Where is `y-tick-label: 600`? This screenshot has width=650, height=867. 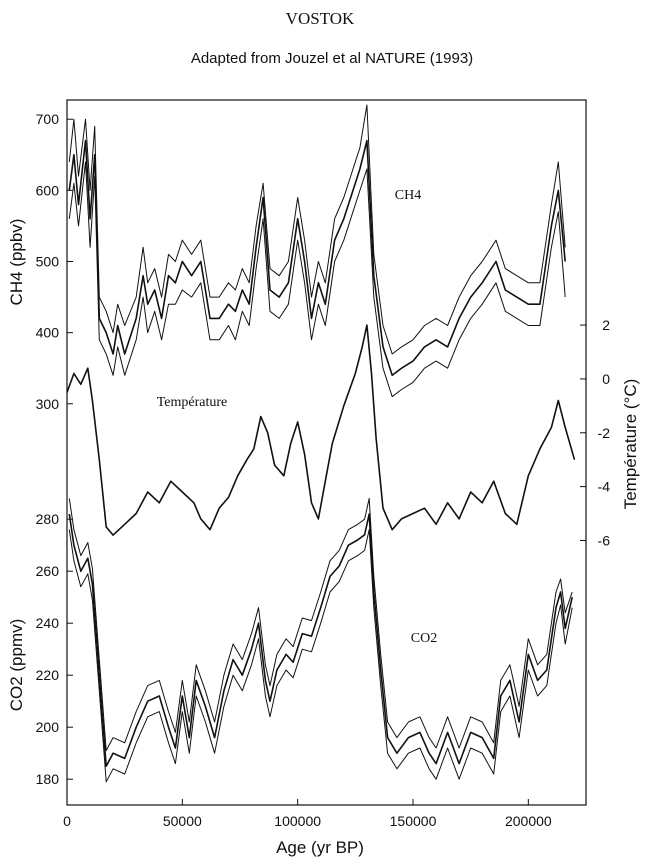 y-tick-label: 600 is located at coordinates (48, 190).